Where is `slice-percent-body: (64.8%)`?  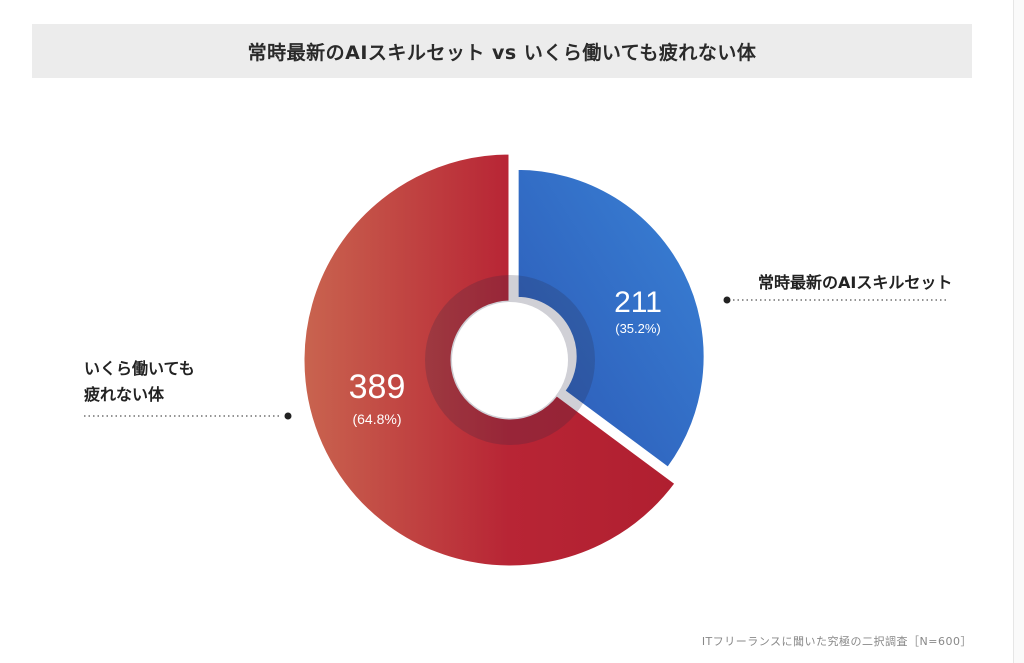
slice-percent-body: (64.8%) is located at coordinates (376, 419).